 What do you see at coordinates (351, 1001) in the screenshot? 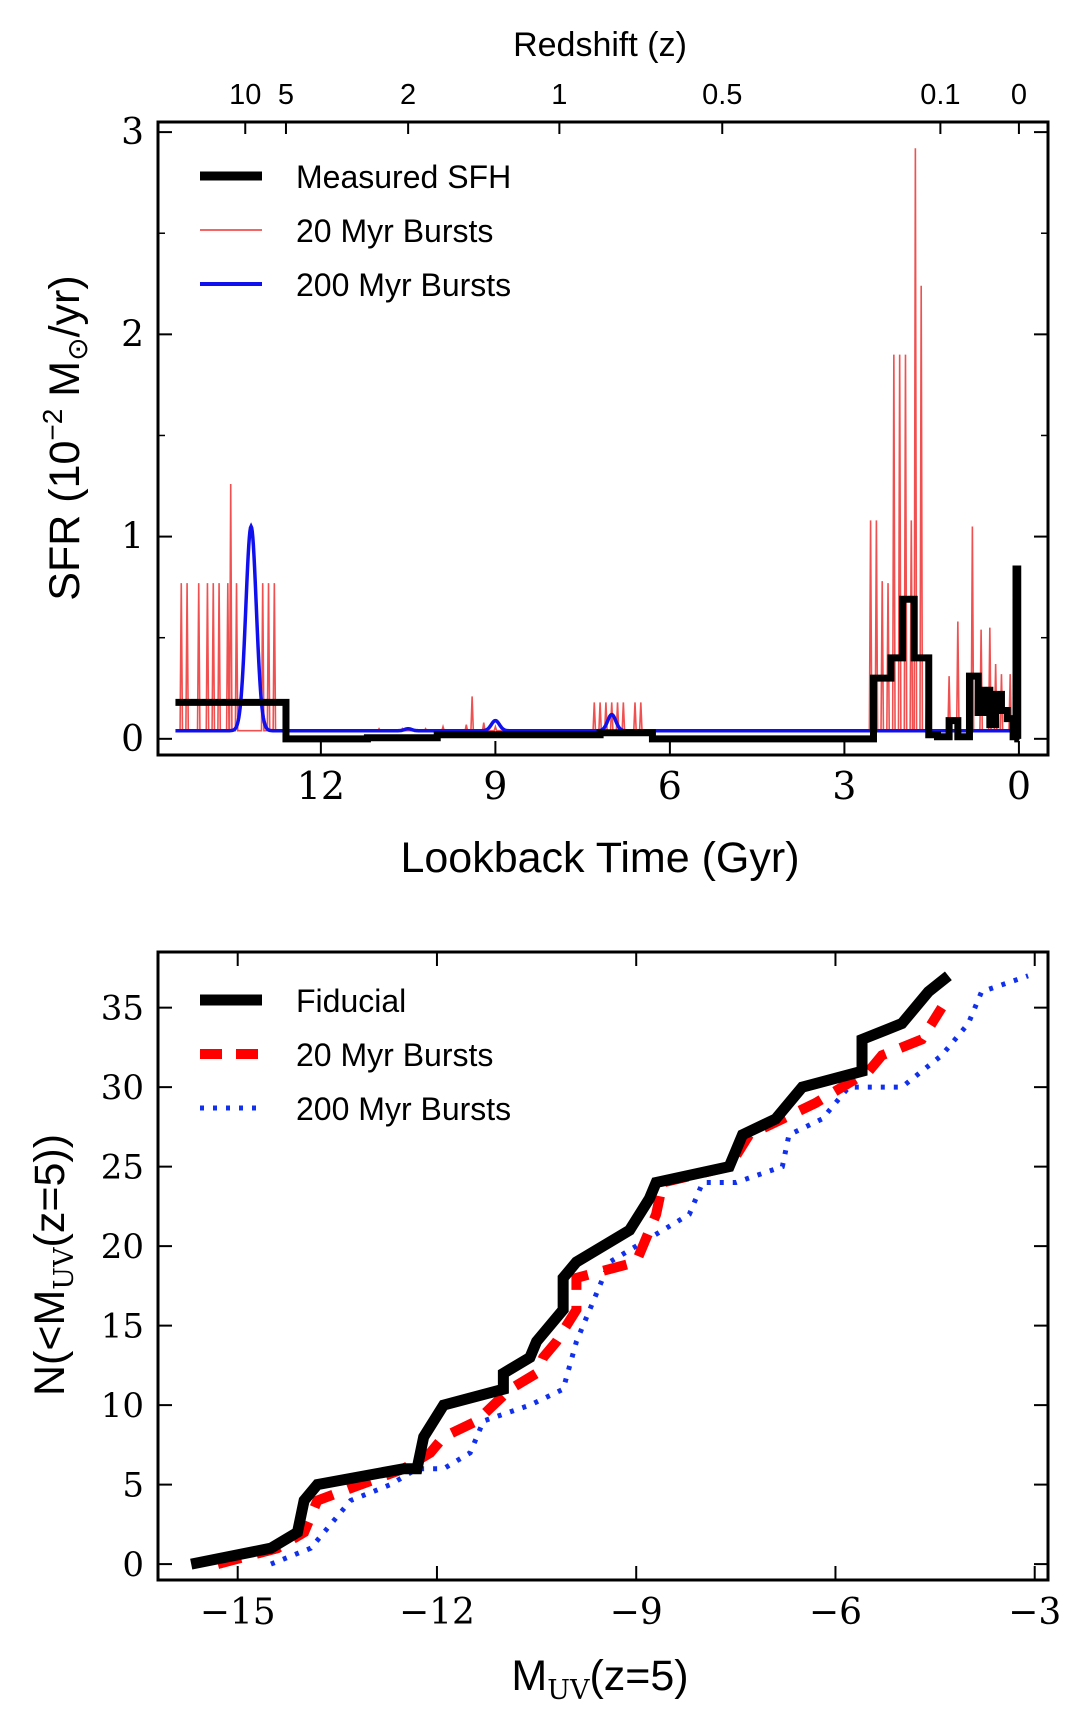
I see `legend-label-fiducial: Fiducial` at bounding box center [351, 1001].